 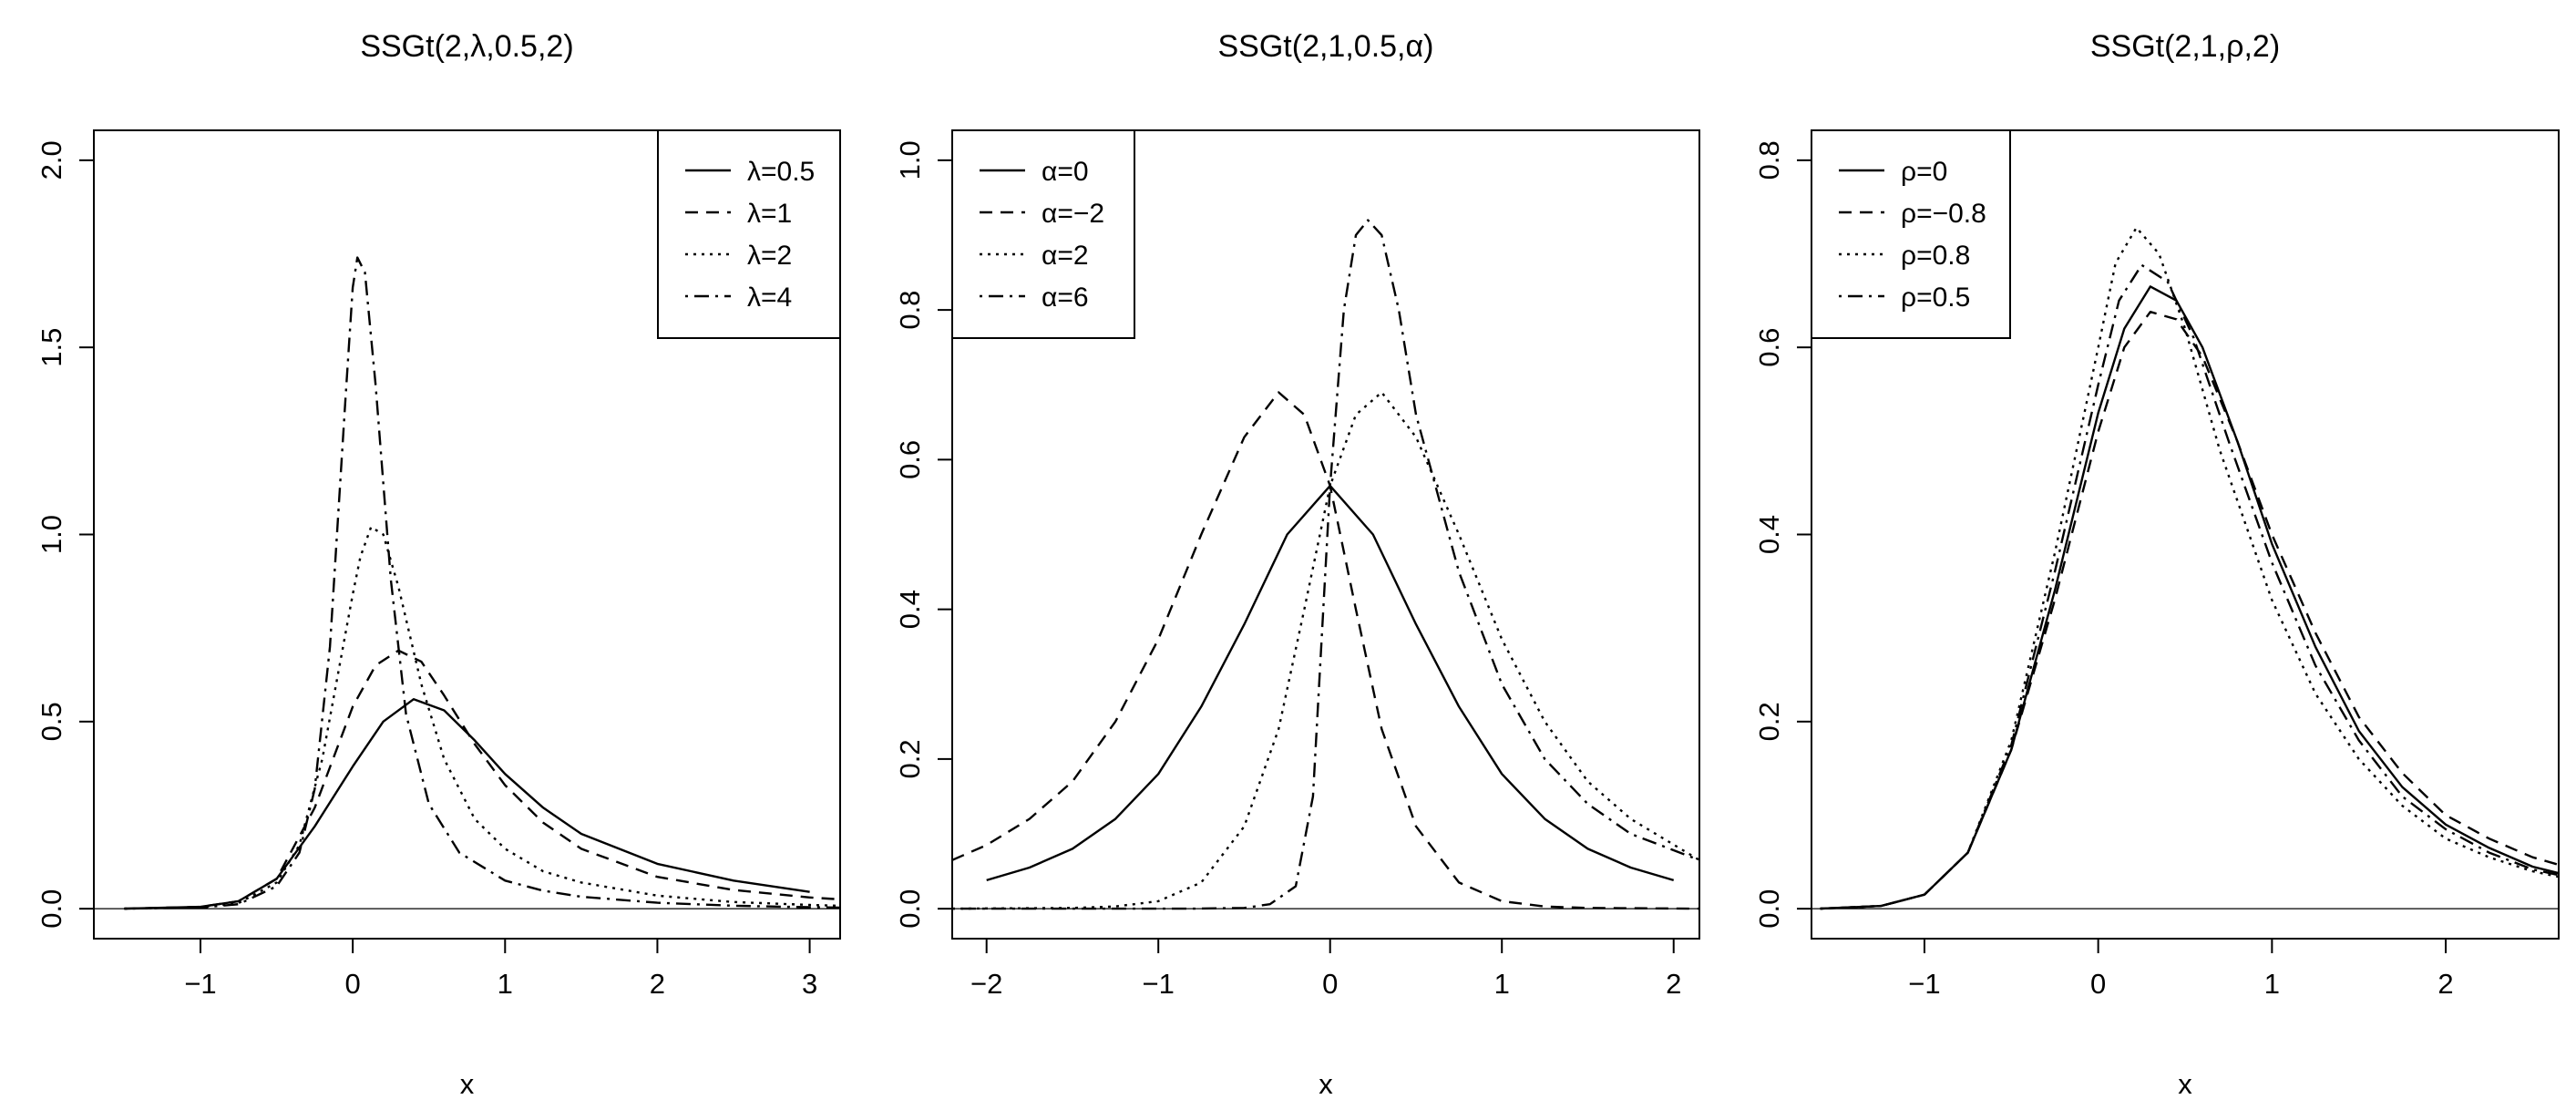 I want to click on chart-title: SSGt(2,λ,0.5,2), so click(x=466, y=46).